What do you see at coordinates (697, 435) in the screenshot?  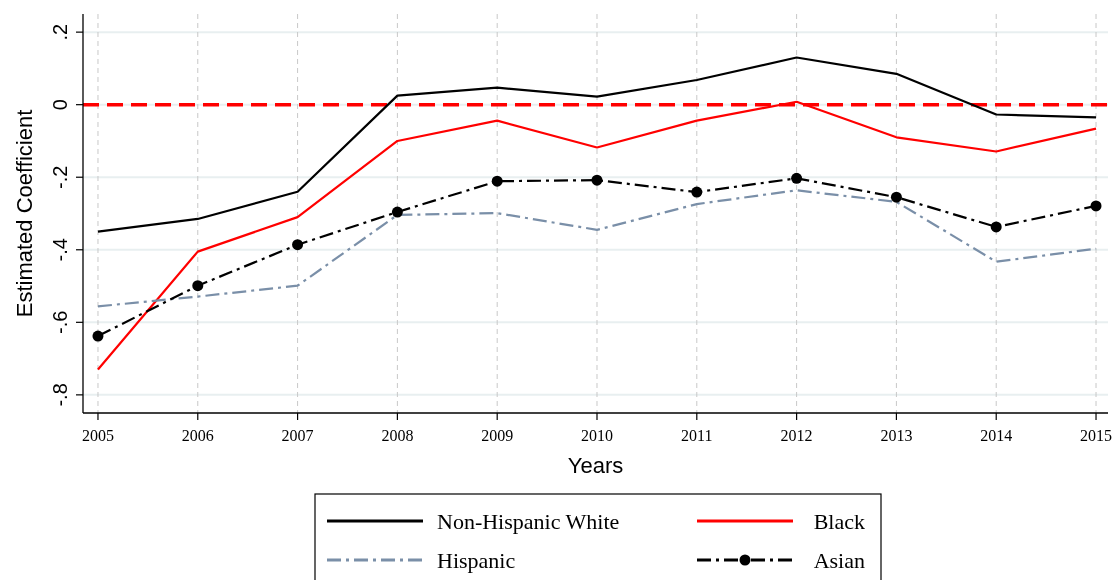 I see `x-tick-label: 2011` at bounding box center [697, 435].